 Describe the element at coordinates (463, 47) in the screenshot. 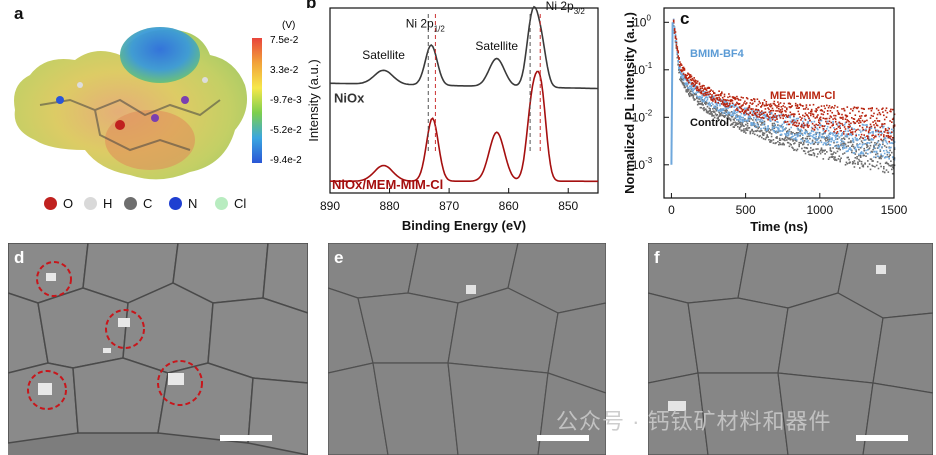

I see `series-line-niox` at that location.